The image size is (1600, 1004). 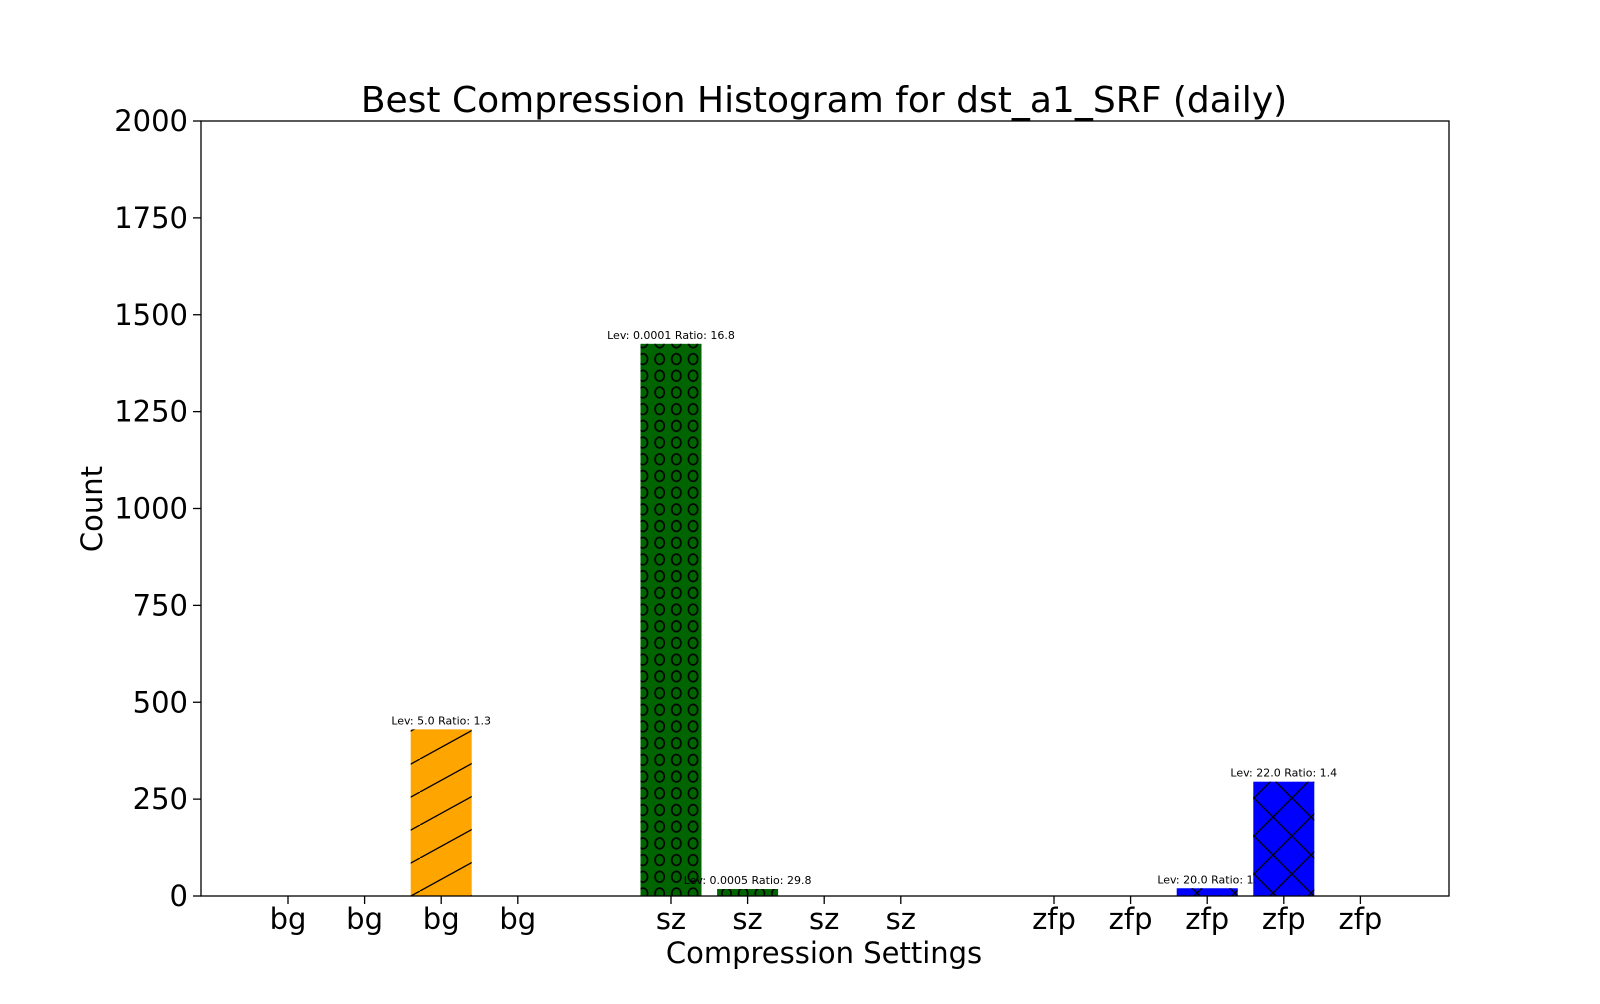 What do you see at coordinates (160, 799) in the screenshot?
I see `y-tick-label: 250` at bounding box center [160, 799].